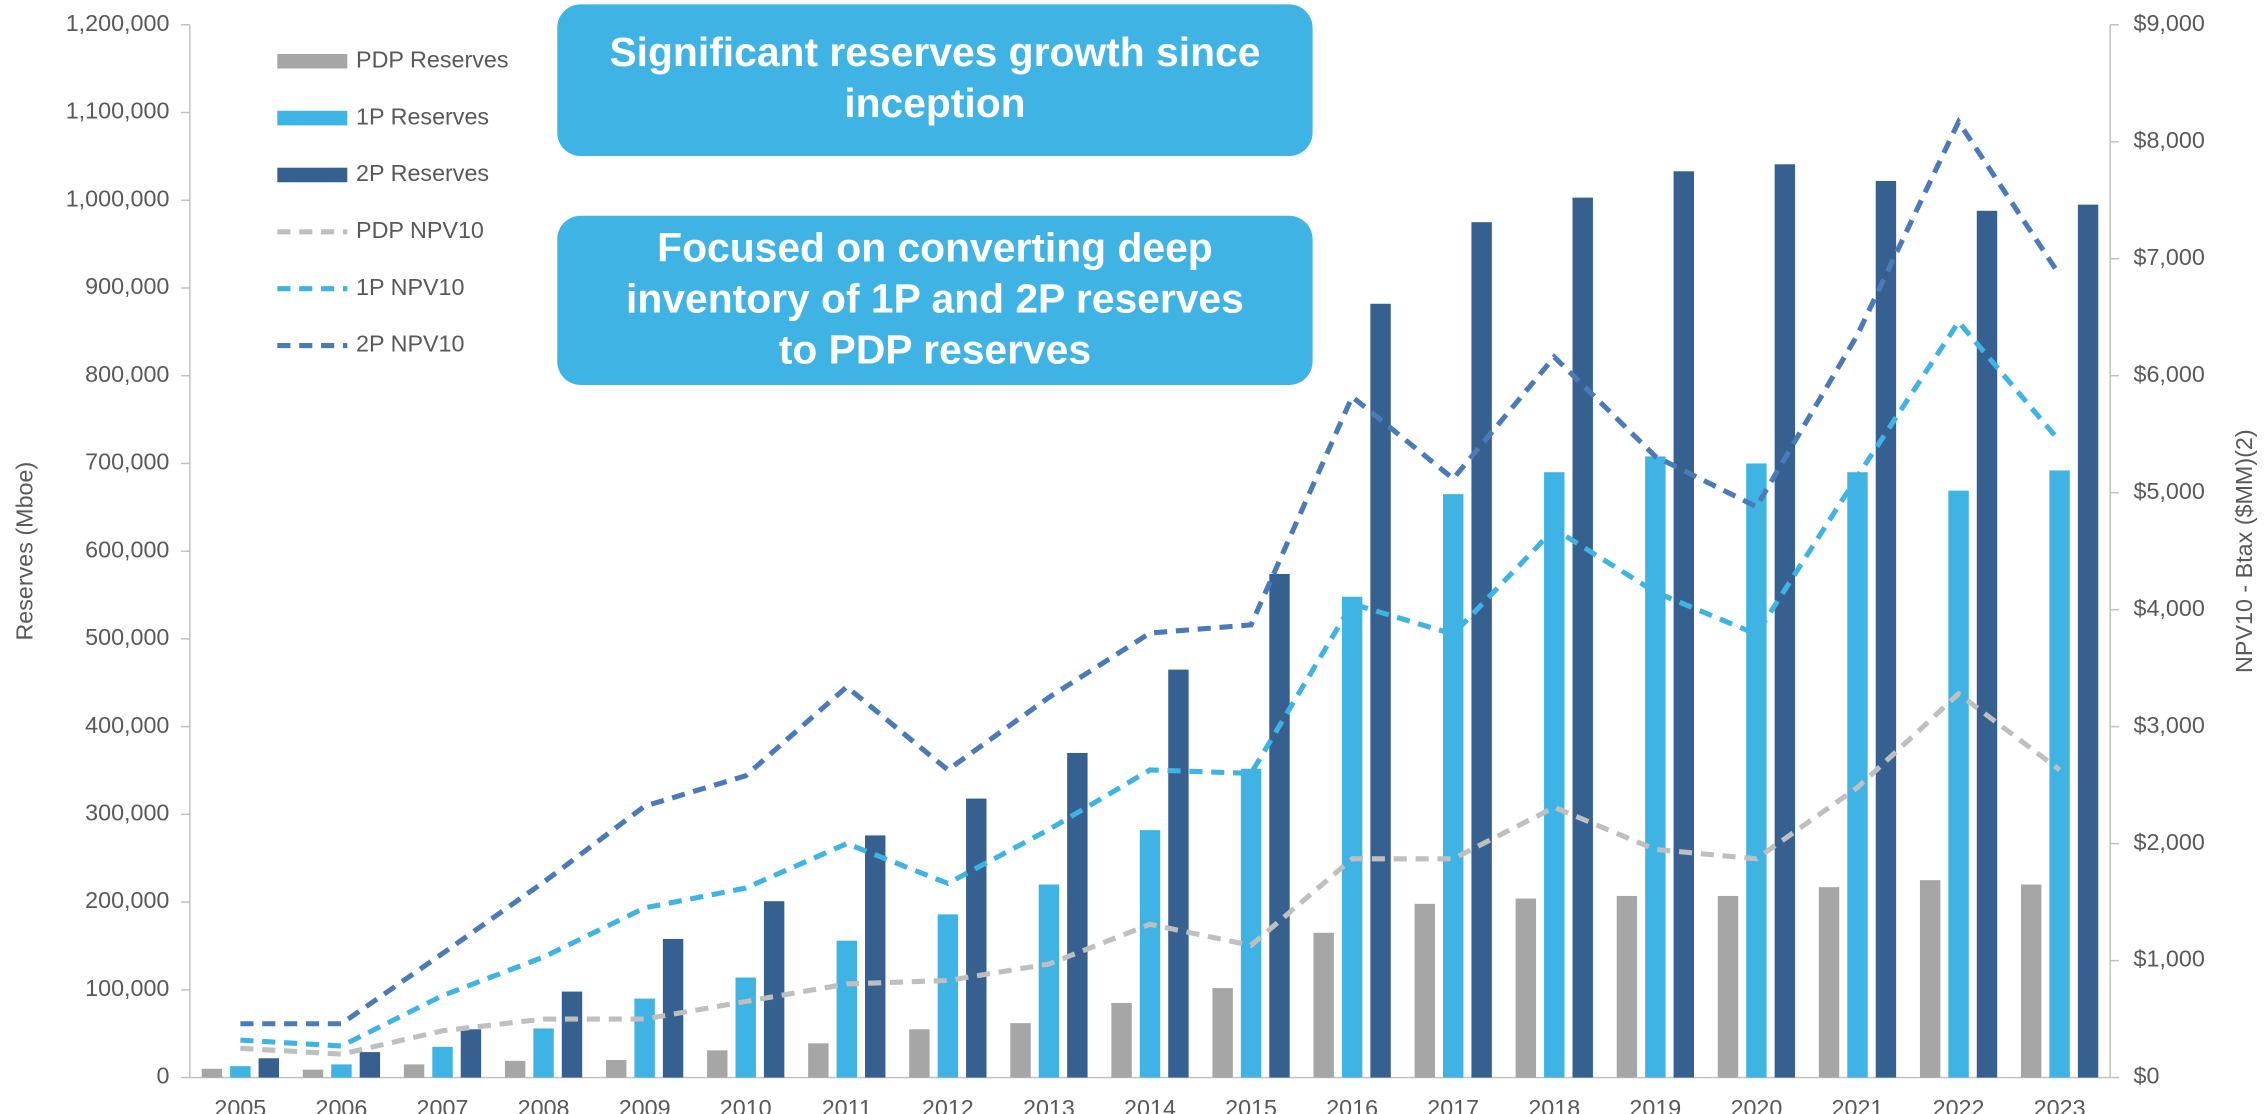  Describe the element at coordinates (127, 549) in the screenshot. I see `y-tick-label: 600,000` at that location.